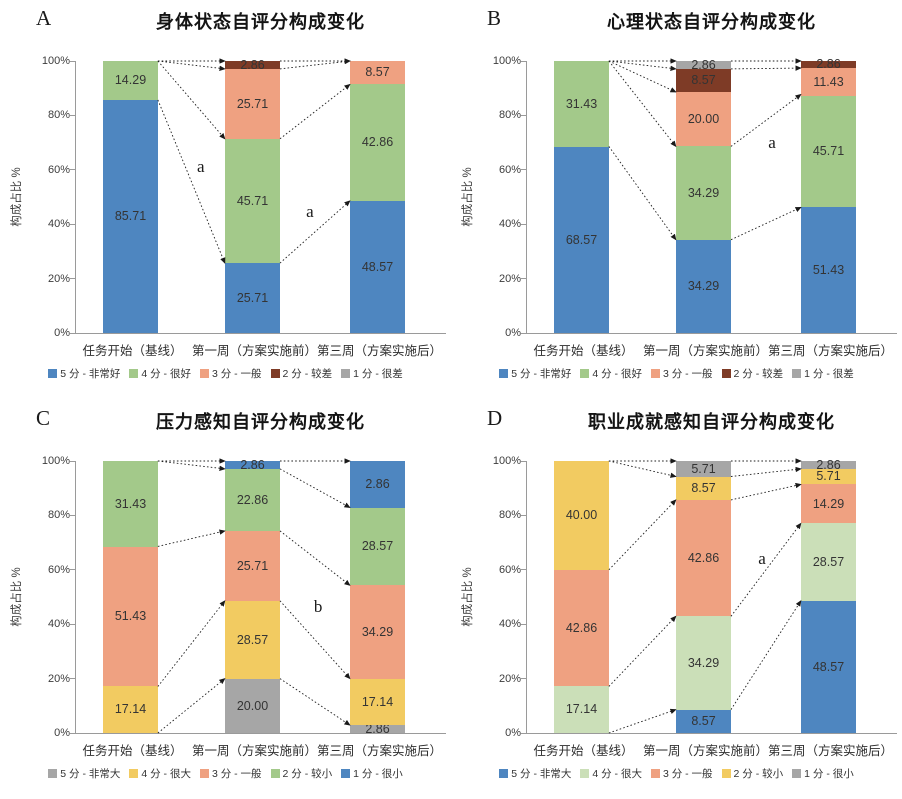  Describe the element at coordinates (703, 65) in the screenshot. I see `bar-segment-gray: 2.86` at that location.